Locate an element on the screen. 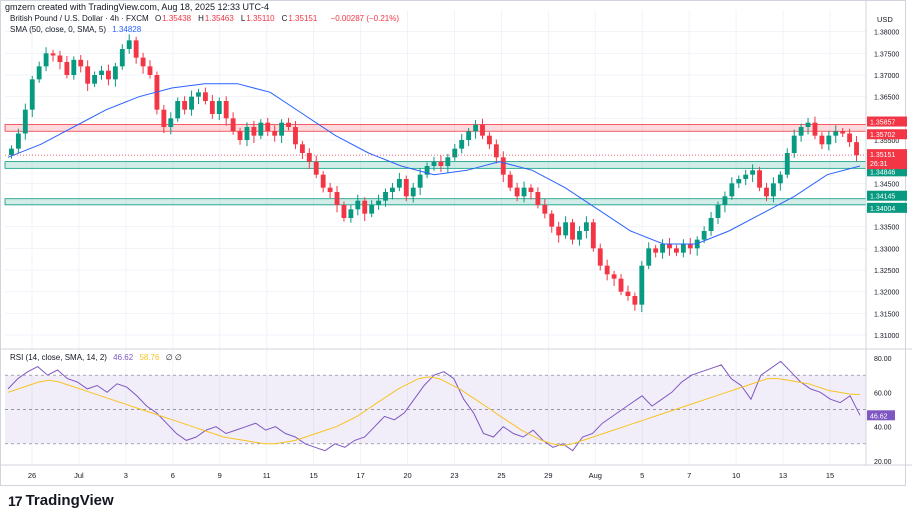 This screenshot has width=912, height=513. price-tick-label: 1.36500 is located at coordinates (886, 98).